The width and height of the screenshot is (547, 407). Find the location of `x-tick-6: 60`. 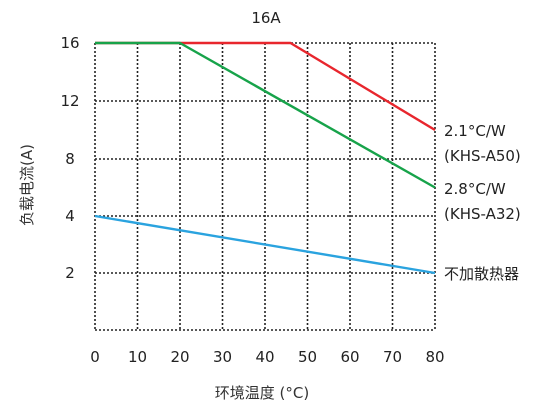

x-tick-6: 60 is located at coordinates (349, 357).